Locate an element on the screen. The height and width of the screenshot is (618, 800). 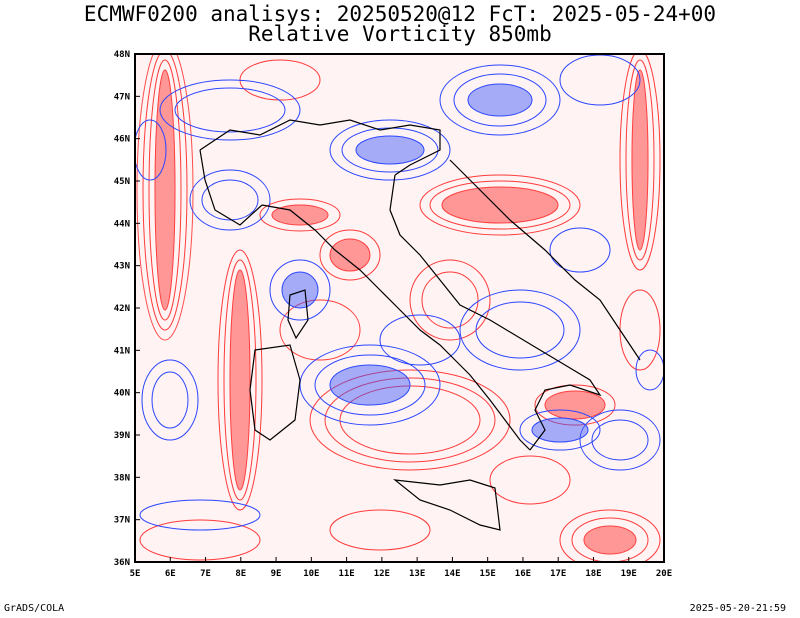
lon-label: 13E is located at coordinates (417, 574).